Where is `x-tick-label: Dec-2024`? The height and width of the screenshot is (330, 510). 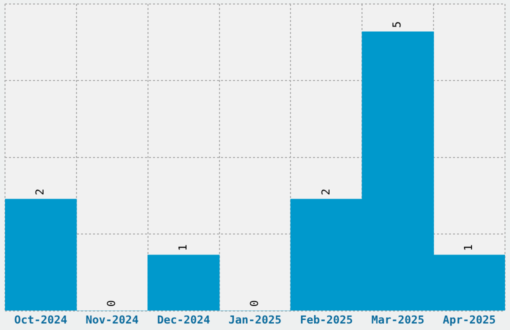 x-tick-label: Dec-2024 is located at coordinates (183, 319).